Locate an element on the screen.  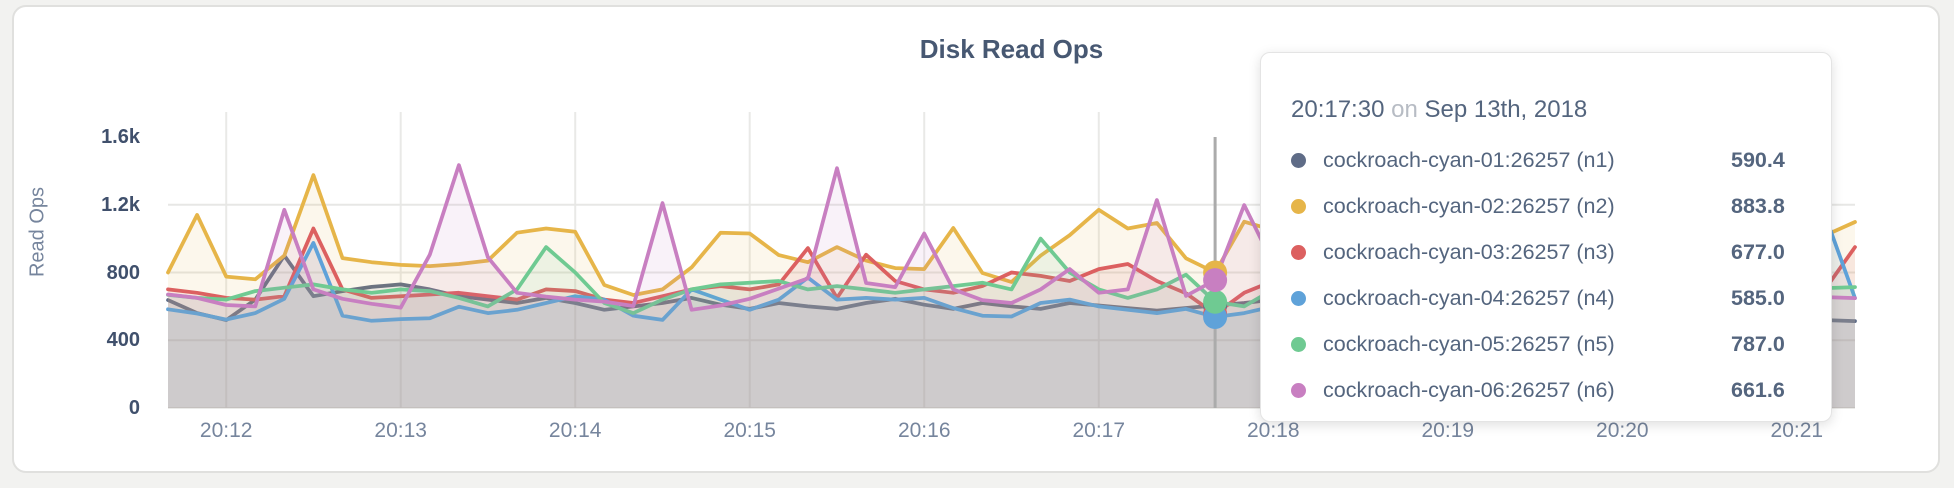
x-tick-label: 20:16 is located at coordinates (924, 430).